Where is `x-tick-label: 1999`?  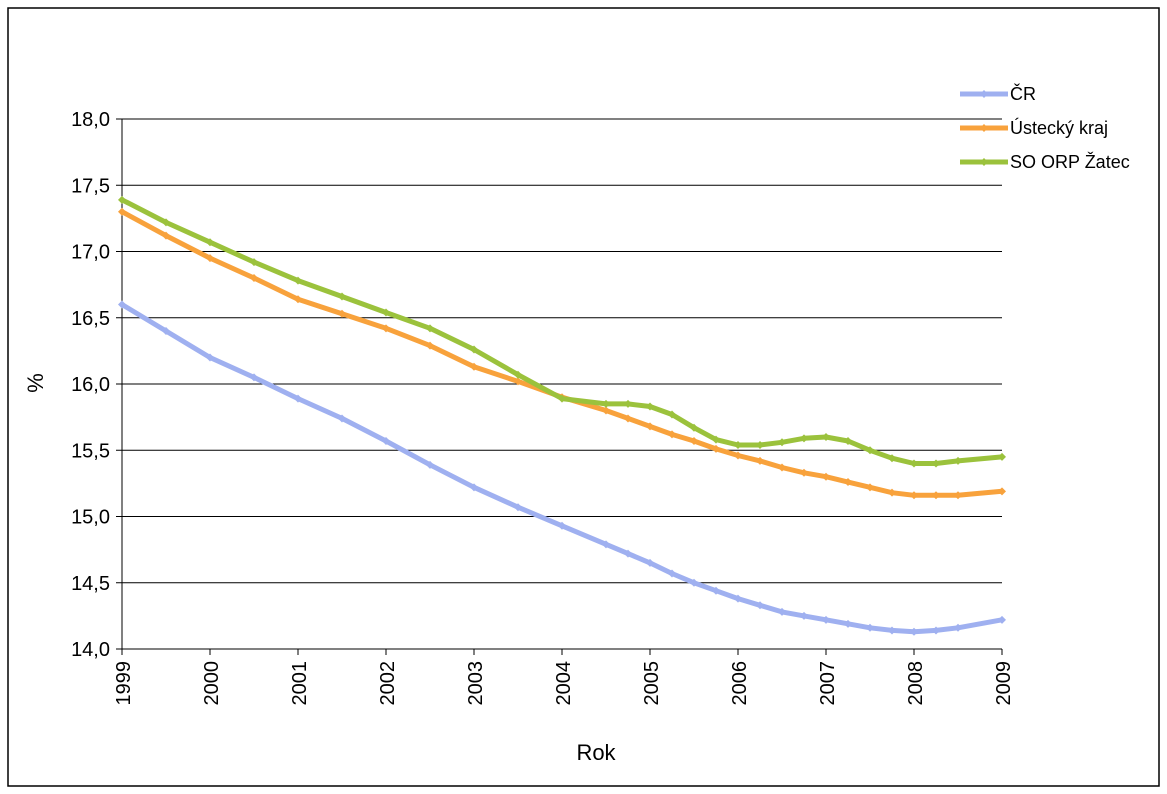 x-tick-label: 1999 is located at coordinates (124, 683).